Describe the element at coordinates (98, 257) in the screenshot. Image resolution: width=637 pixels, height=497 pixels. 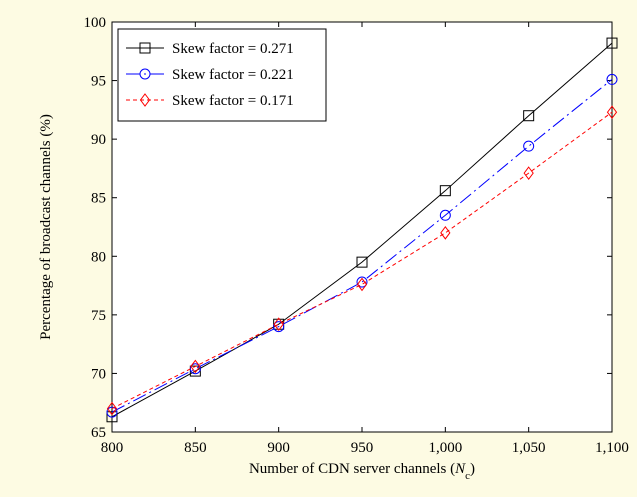
I see `y-tick-label: 80` at that location.